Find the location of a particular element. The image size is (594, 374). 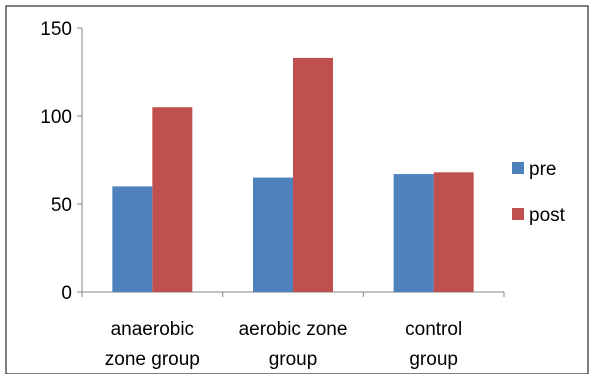

legend-label-pre: pre is located at coordinates (542, 169).